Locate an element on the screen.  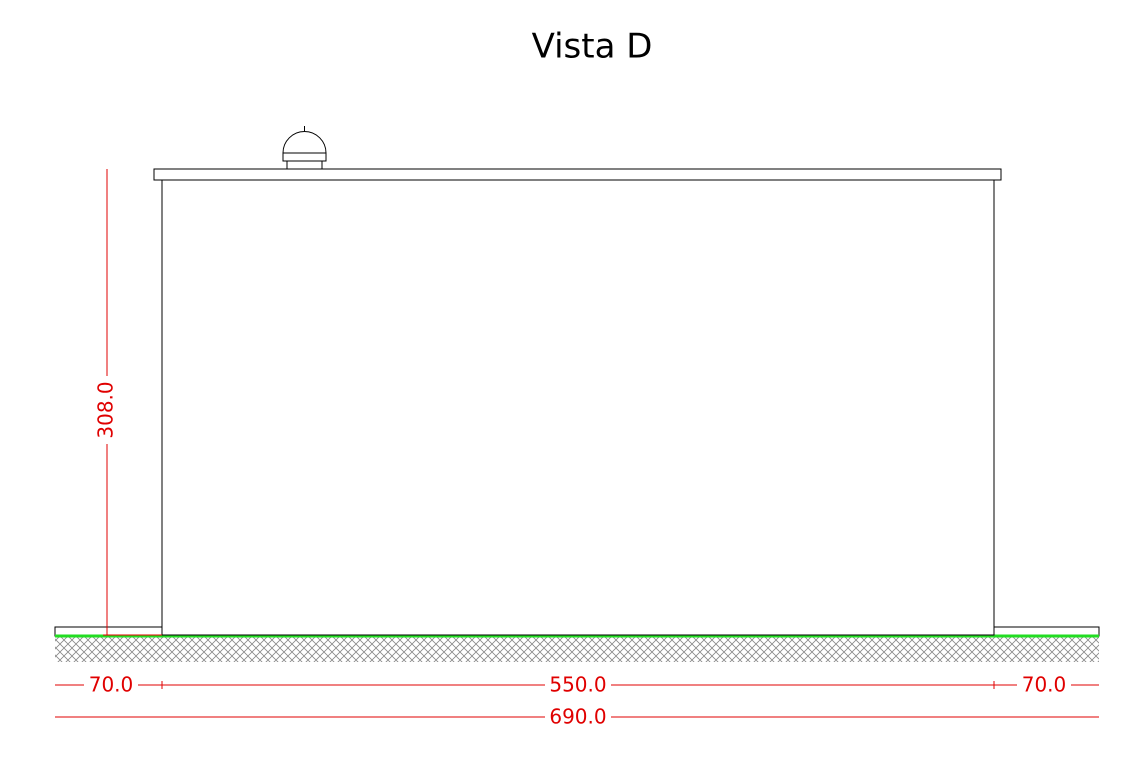
title: Vista D is located at coordinates (592, 47).